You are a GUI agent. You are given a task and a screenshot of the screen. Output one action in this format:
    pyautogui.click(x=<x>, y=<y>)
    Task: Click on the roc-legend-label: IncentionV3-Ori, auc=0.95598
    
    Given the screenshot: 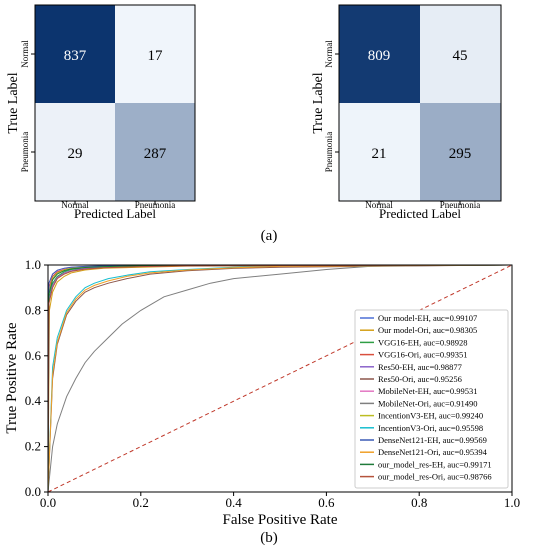 What is the action you would take?
    pyautogui.click(x=430, y=428)
    